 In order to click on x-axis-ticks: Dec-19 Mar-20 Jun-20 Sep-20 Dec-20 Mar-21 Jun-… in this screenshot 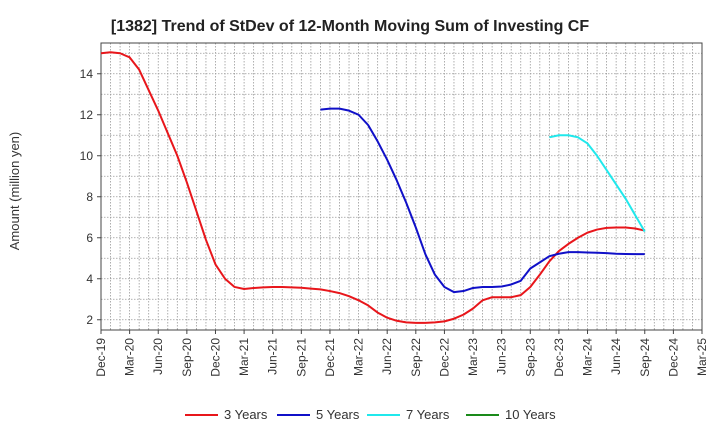, I will do `click(401, 353)`.